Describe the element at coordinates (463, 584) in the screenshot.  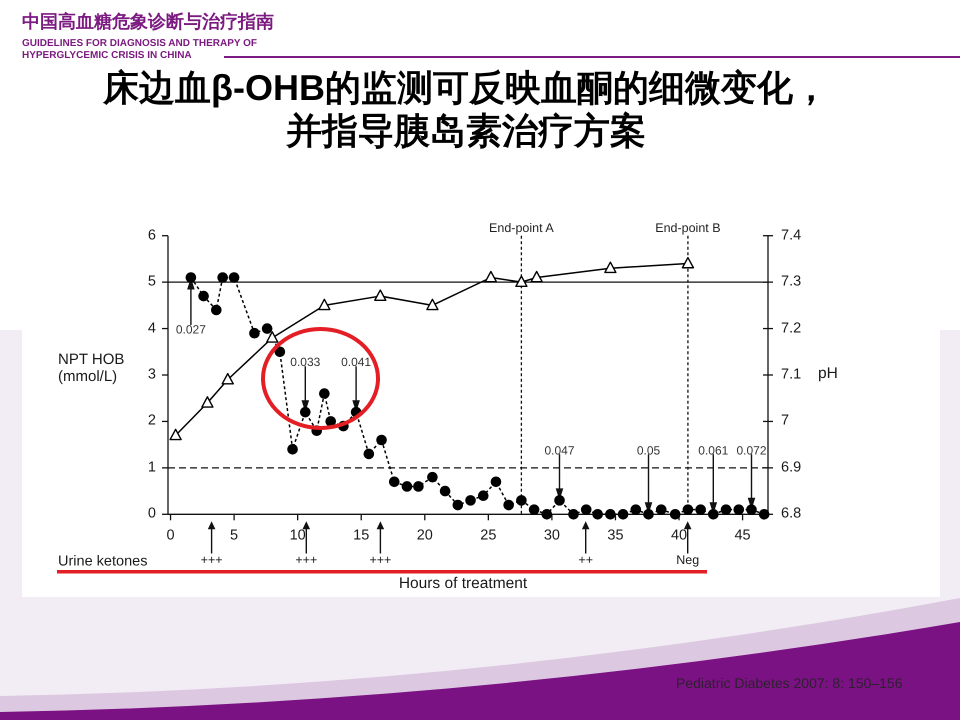
I see `x-axis-title: Hours of treatment` at that location.